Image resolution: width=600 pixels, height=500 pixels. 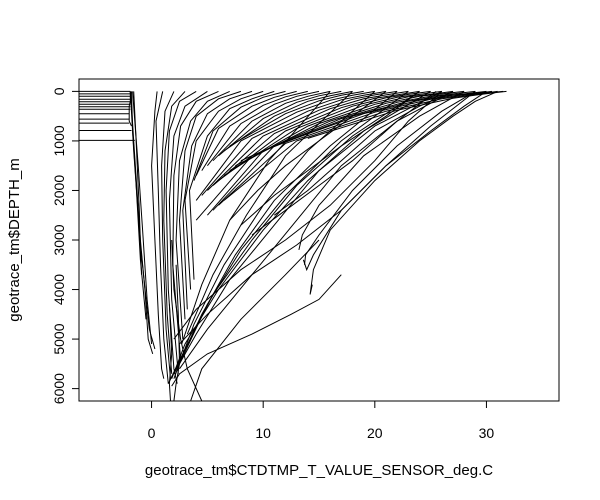 What do you see at coordinates (487, 433) in the screenshot?
I see `x-tick-label-3: 30` at bounding box center [487, 433].